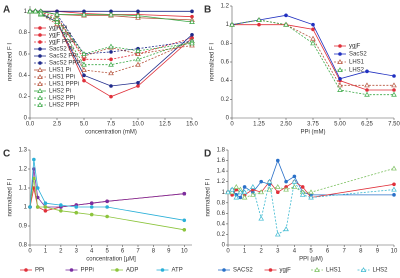 Image resolution: width=400 pixels, height=278 pixels. What do you see at coordinates (207, 154) in the screenshot?
I see `panel-label: D` at bounding box center [207, 154].